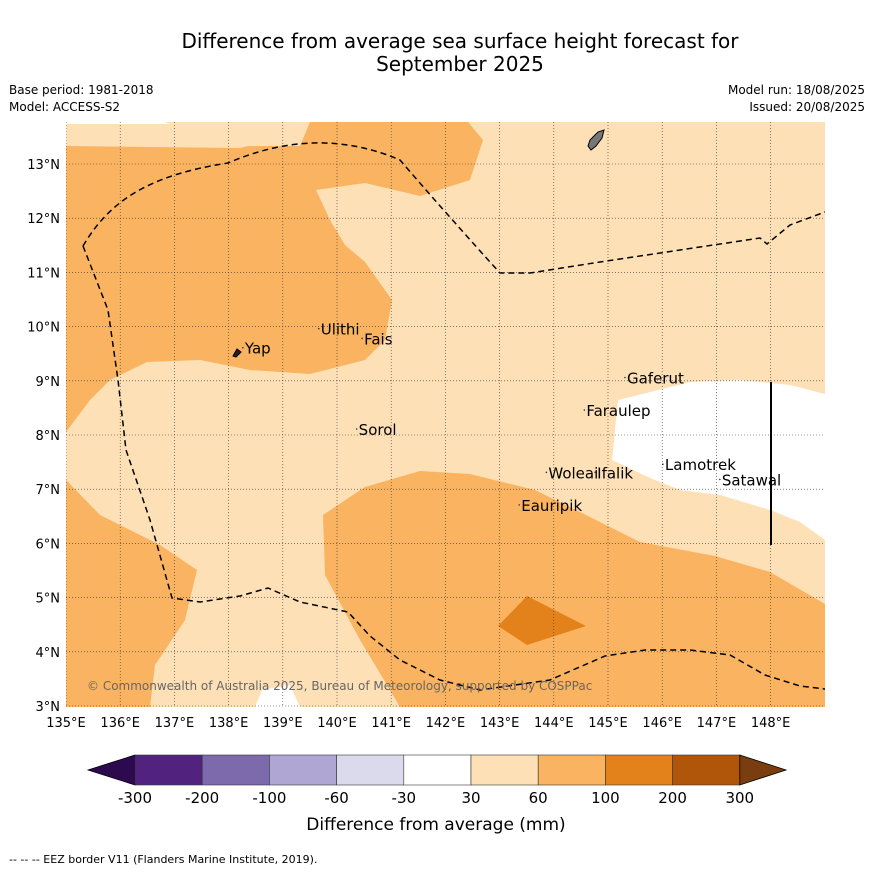 The width and height of the screenshot is (873, 873). What do you see at coordinates (751, 480) in the screenshot?
I see `place-label: Satawal` at bounding box center [751, 480].